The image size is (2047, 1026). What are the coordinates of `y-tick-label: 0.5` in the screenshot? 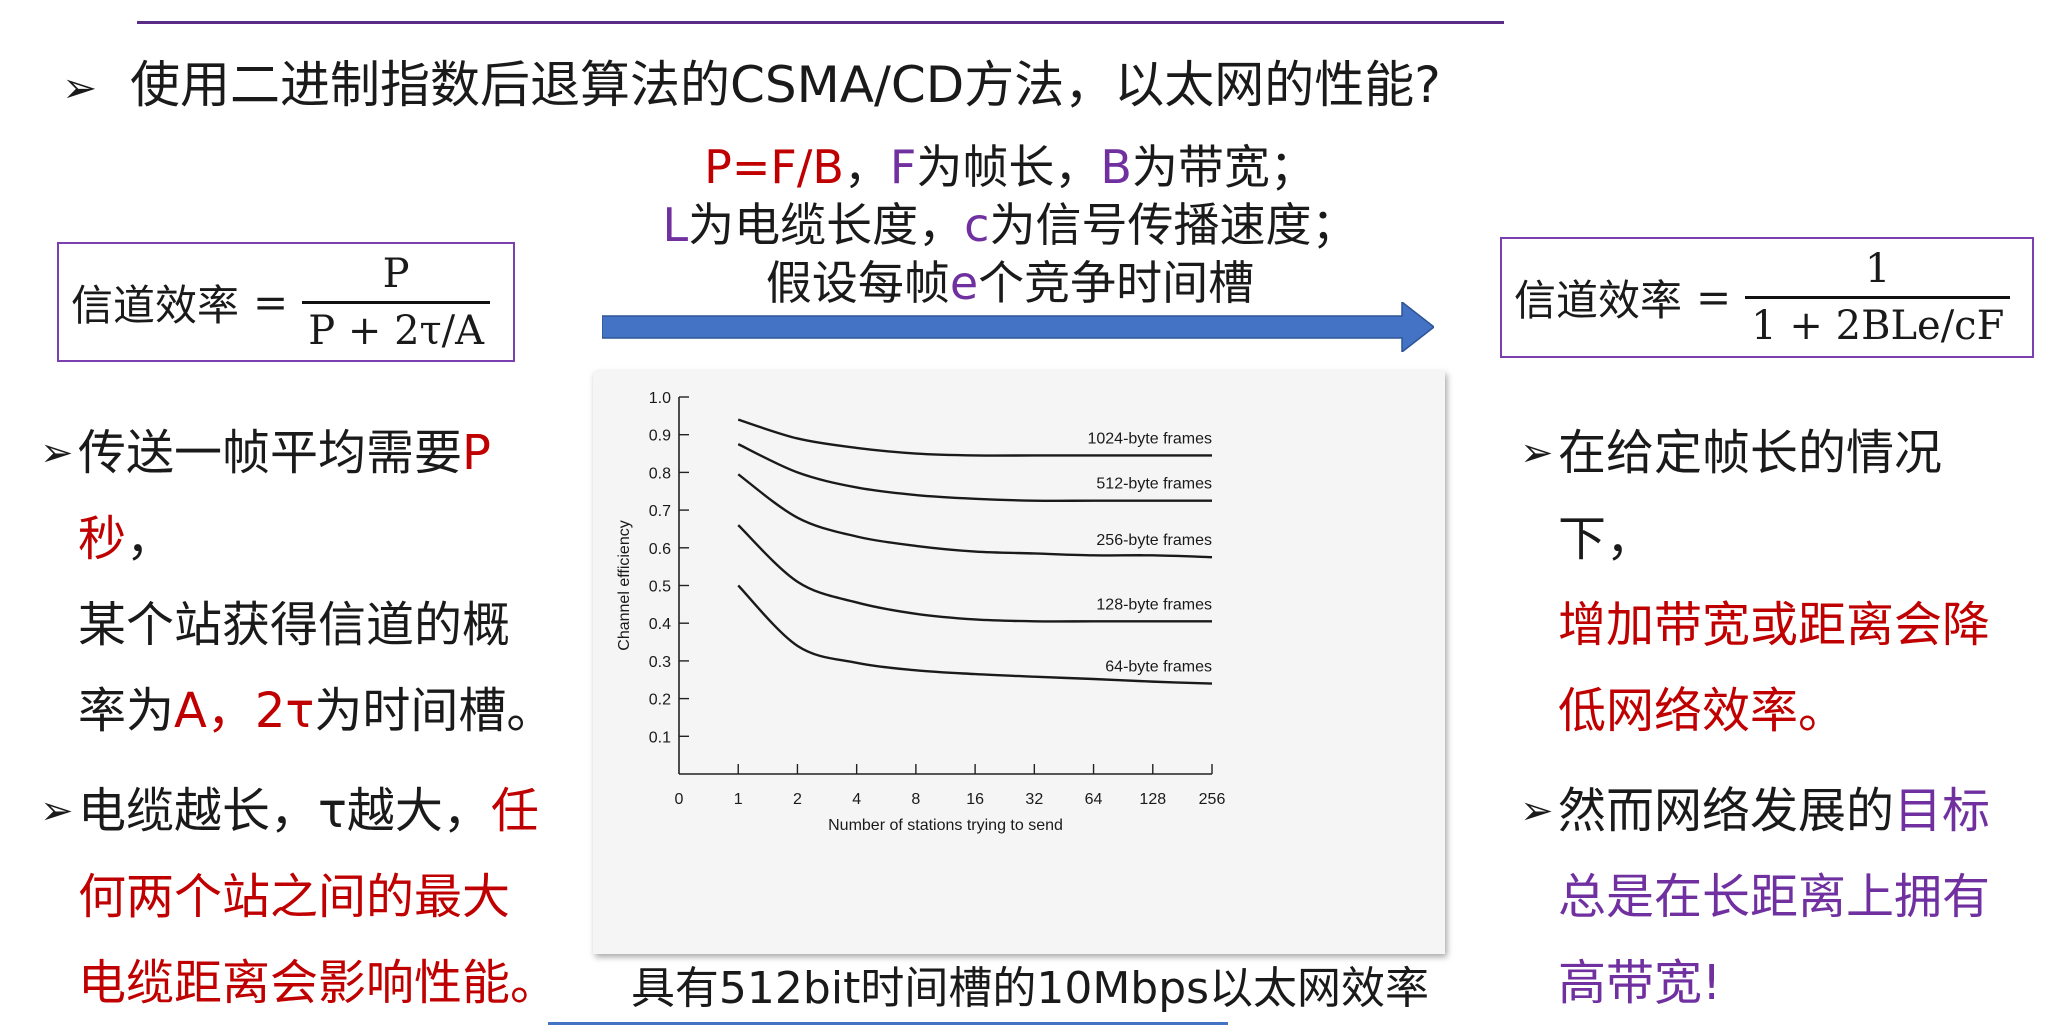 It's located at (660, 587).